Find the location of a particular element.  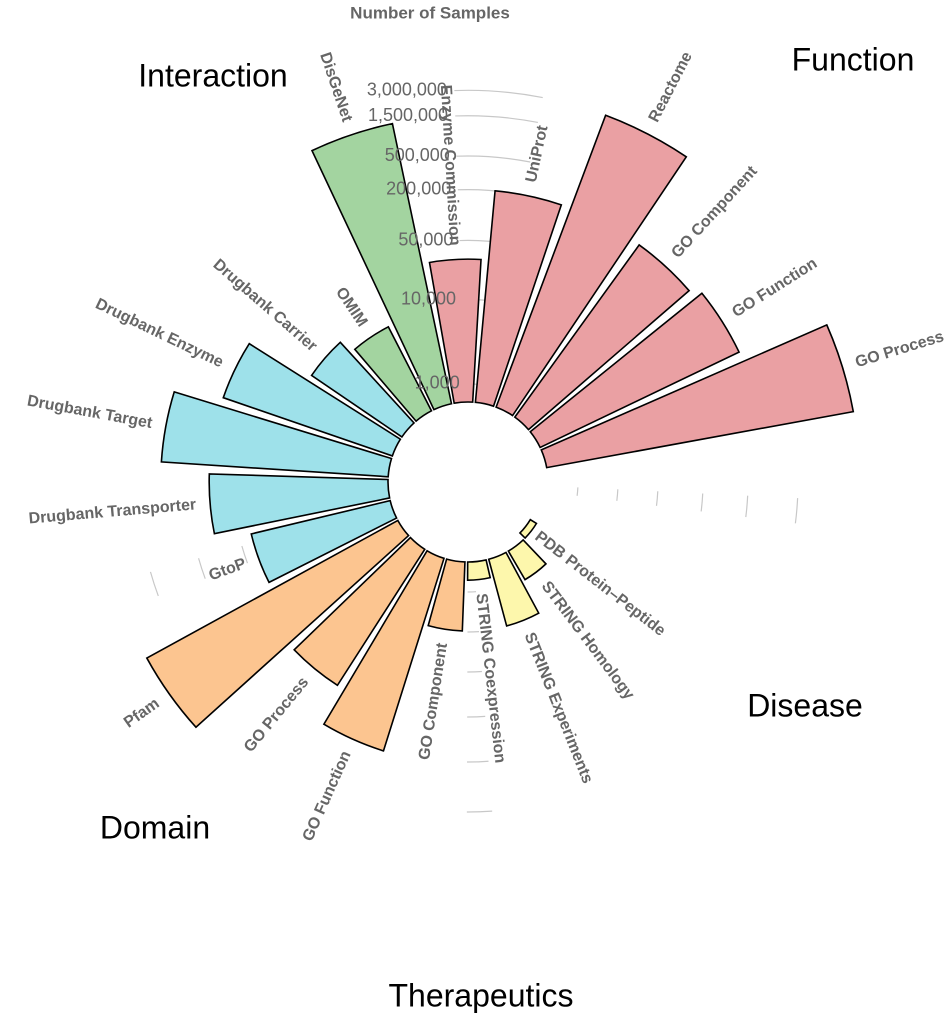

bar-domain-go-process is located at coordinates (359, 611).